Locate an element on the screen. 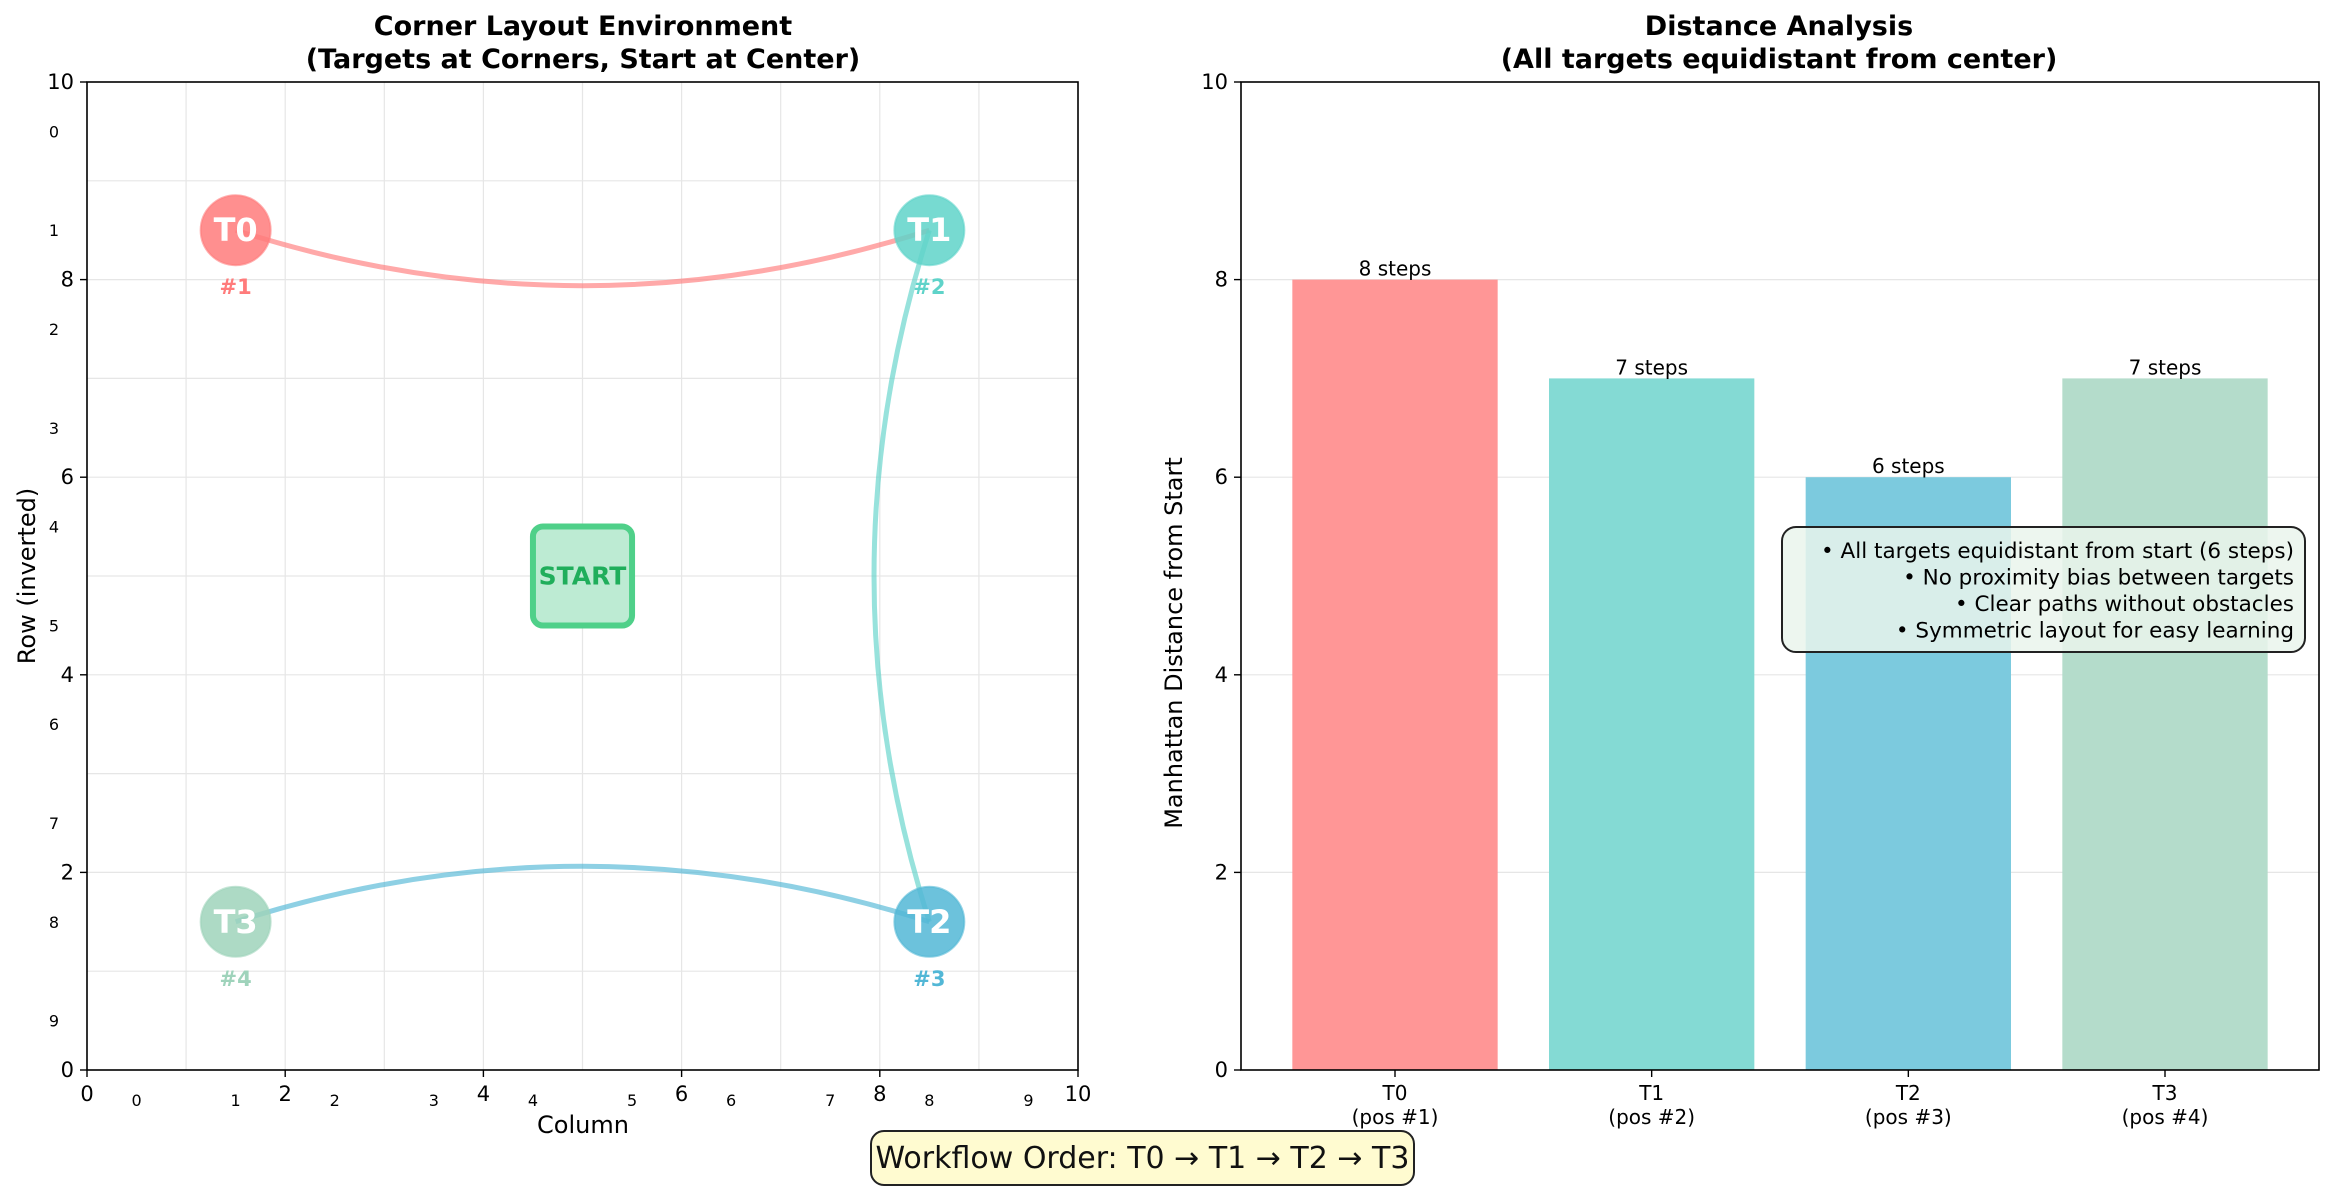 The height and width of the screenshot is (1188, 2335). workflow-order-banner: Workflow Order: T0 → T1 → T2 → T3 is located at coordinates (1142, 1158).